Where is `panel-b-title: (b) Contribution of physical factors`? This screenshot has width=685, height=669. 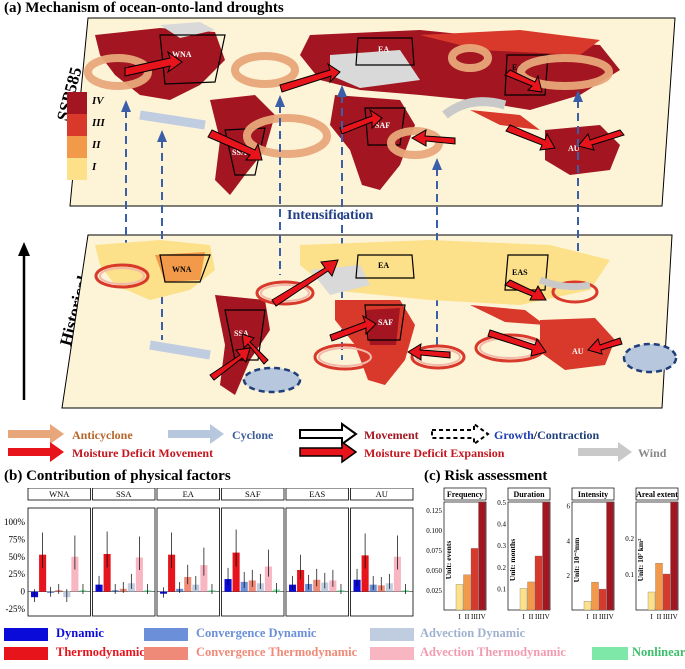
panel-b-title: (b) Contribution of physical factors is located at coordinates (117, 476).